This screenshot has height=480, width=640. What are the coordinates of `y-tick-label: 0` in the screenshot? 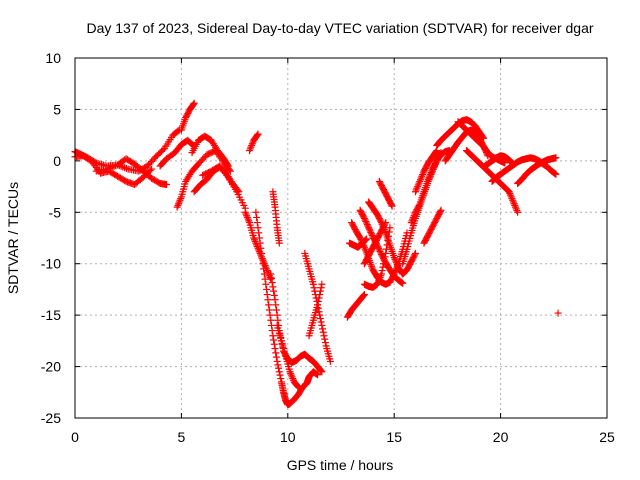 It's located at (57, 161).